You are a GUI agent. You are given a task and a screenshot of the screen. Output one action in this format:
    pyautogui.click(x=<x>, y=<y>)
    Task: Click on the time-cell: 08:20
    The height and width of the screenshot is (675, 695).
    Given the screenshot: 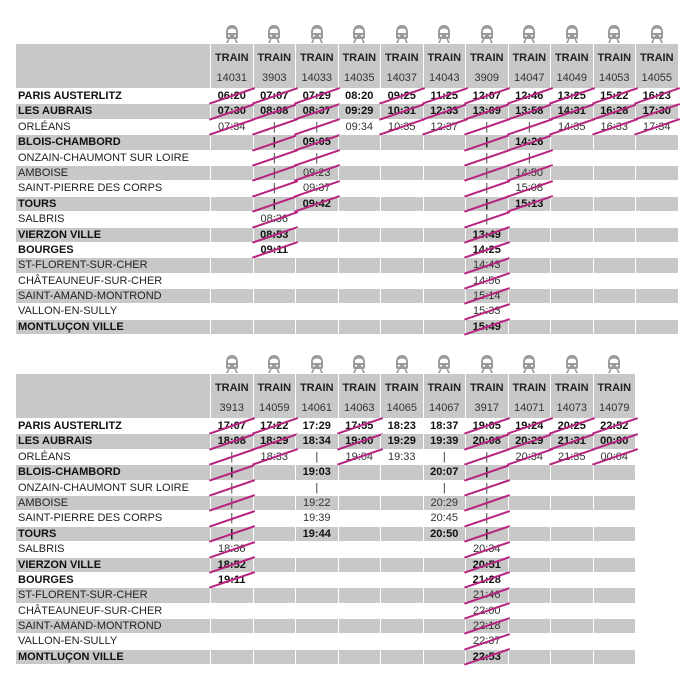 What is the action you would take?
    pyautogui.click(x=359, y=96)
    